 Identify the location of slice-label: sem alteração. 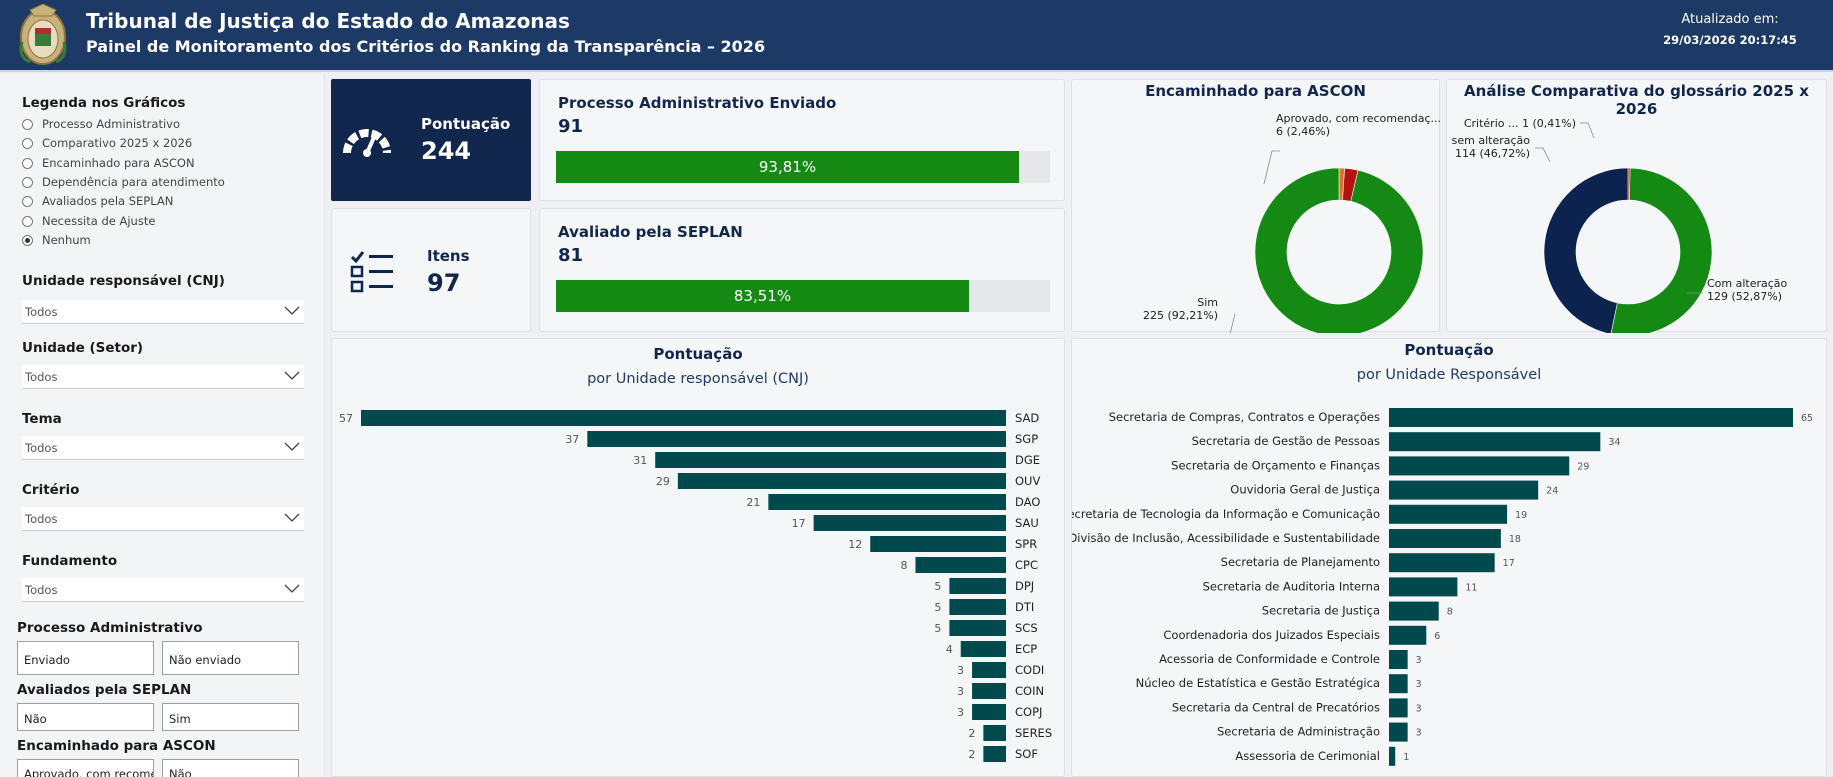
(1491, 140).